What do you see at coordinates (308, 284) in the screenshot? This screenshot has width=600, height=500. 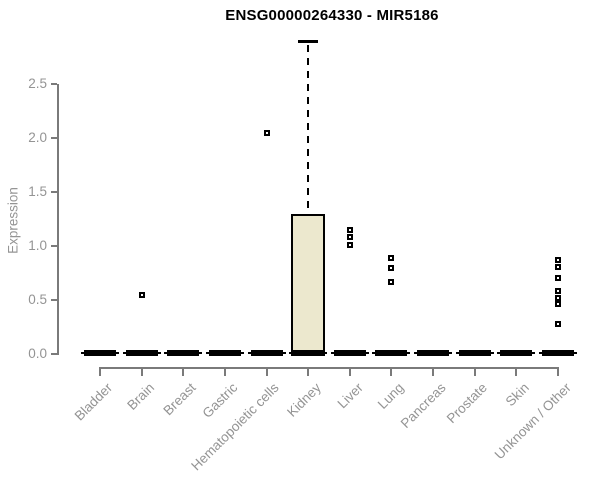 I see `box-kidney` at bounding box center [308, 284].